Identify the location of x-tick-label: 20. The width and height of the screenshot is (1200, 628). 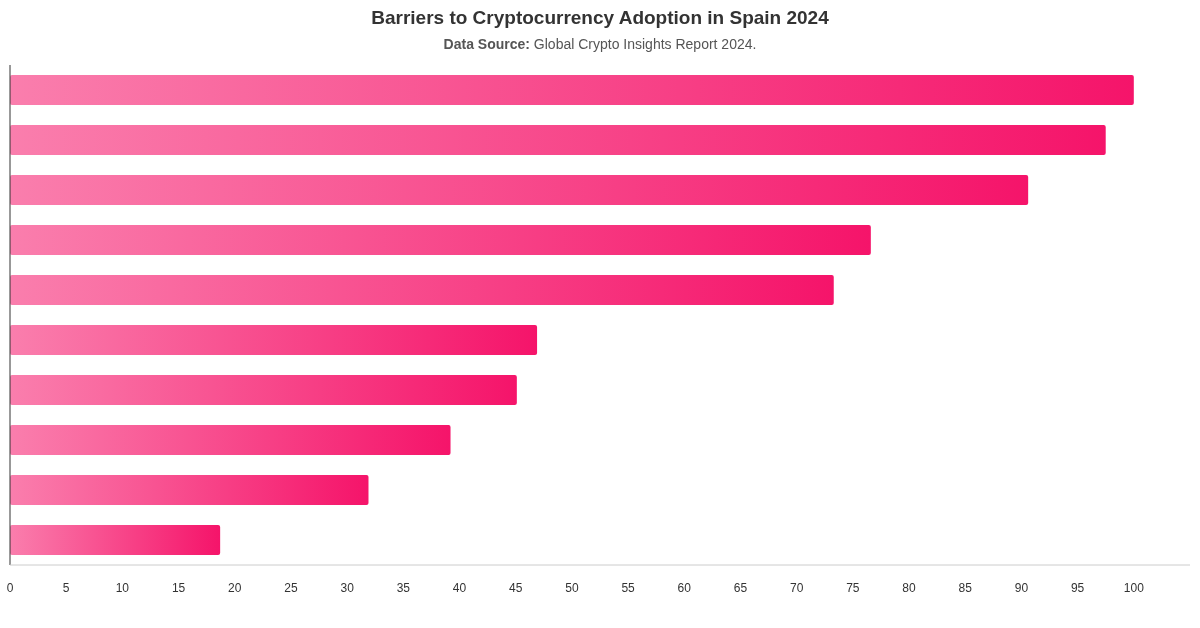
(235, 588).